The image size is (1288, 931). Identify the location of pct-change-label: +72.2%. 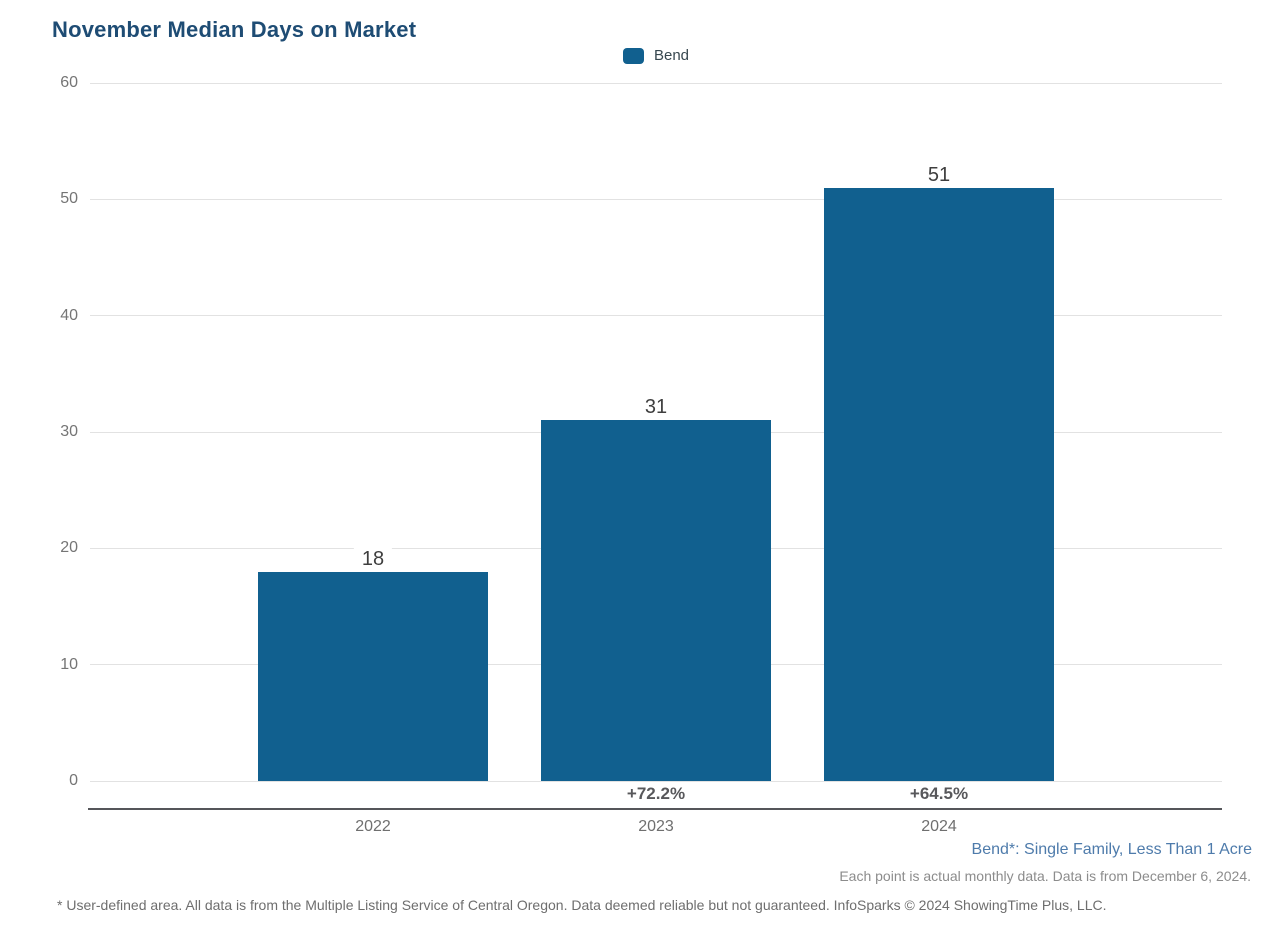
(656, 794).